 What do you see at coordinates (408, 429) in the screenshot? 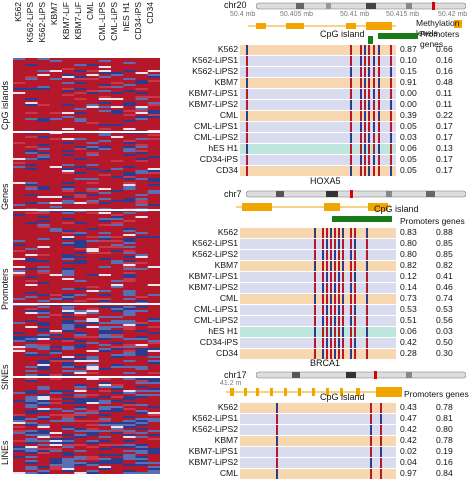
I see `value-cell: 0.42` at bounding box center [408, 429].